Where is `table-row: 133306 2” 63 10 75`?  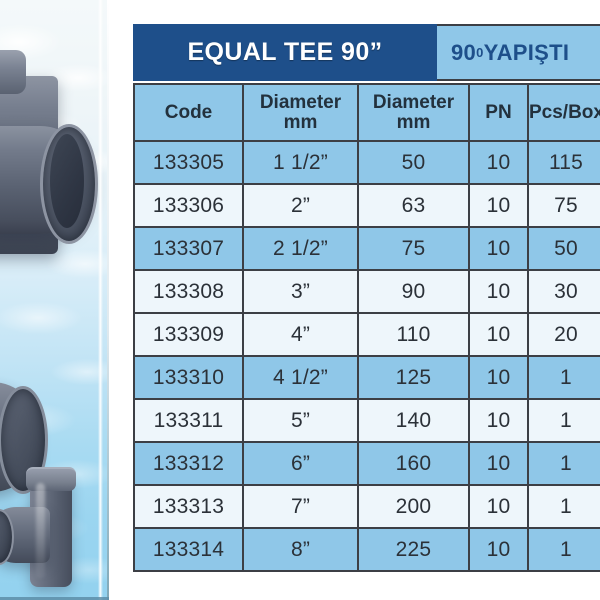
table-row: 133306 2” 63 10 75 is located at coordinates (366, 205).